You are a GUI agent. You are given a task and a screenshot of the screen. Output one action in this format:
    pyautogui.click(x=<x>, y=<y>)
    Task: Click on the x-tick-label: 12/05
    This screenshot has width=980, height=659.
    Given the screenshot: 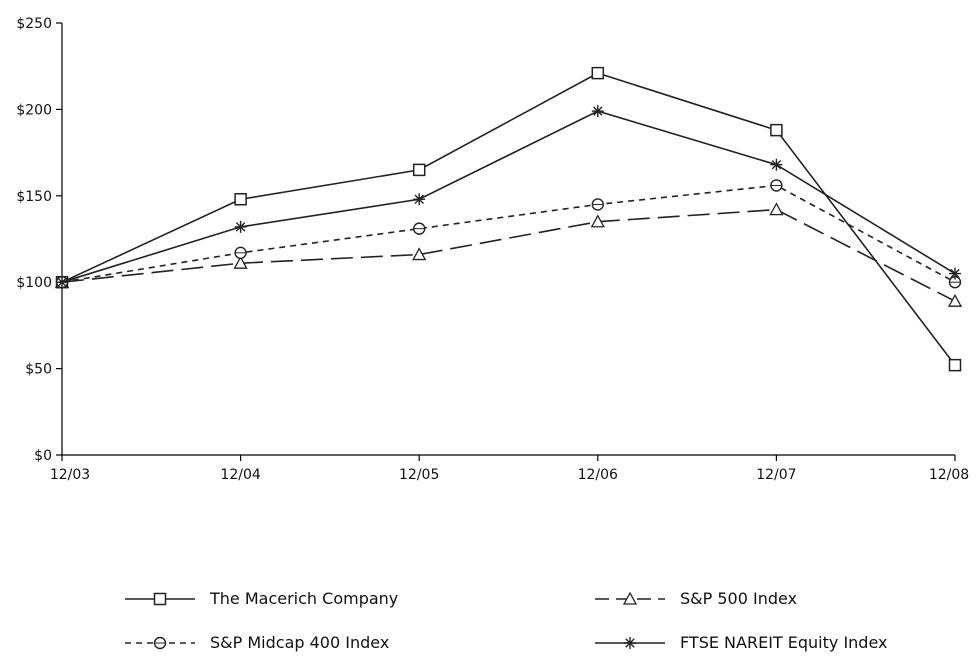 What is the action you would take?
    pyautogui.click(x=419, y=475)
    